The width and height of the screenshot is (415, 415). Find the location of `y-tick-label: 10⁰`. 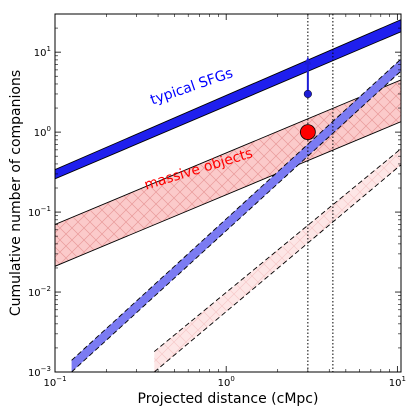

y-tick-label: 10⁰ is located at coordinates (42, 132).